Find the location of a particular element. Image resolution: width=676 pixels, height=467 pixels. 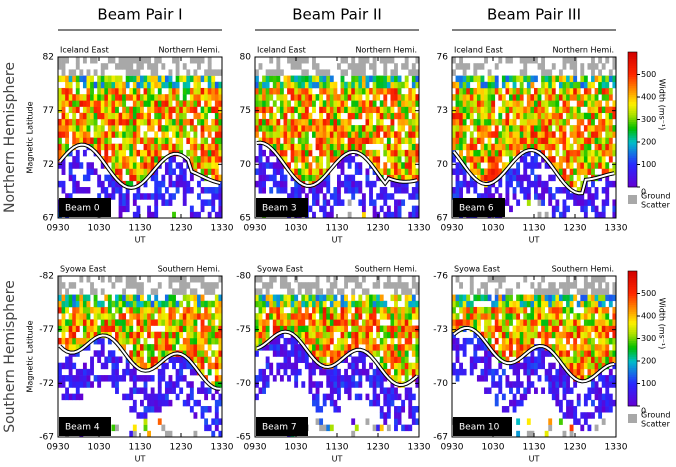

y-tick-label: -65 is located at coordinates (243, 438).